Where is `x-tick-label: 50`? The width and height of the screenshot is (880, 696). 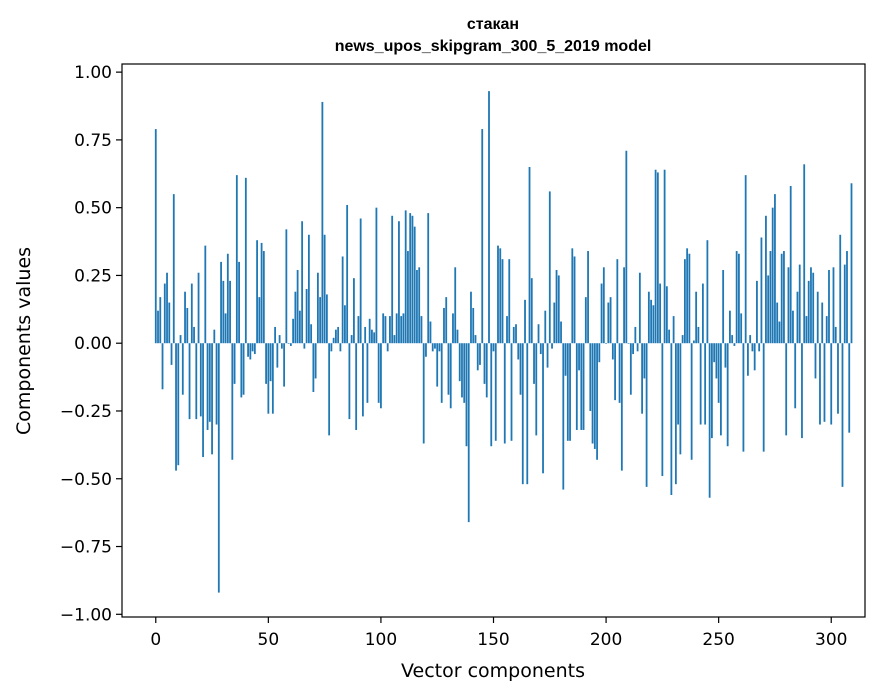
x-tick-label: 50 is located at coordinates (269, 640).